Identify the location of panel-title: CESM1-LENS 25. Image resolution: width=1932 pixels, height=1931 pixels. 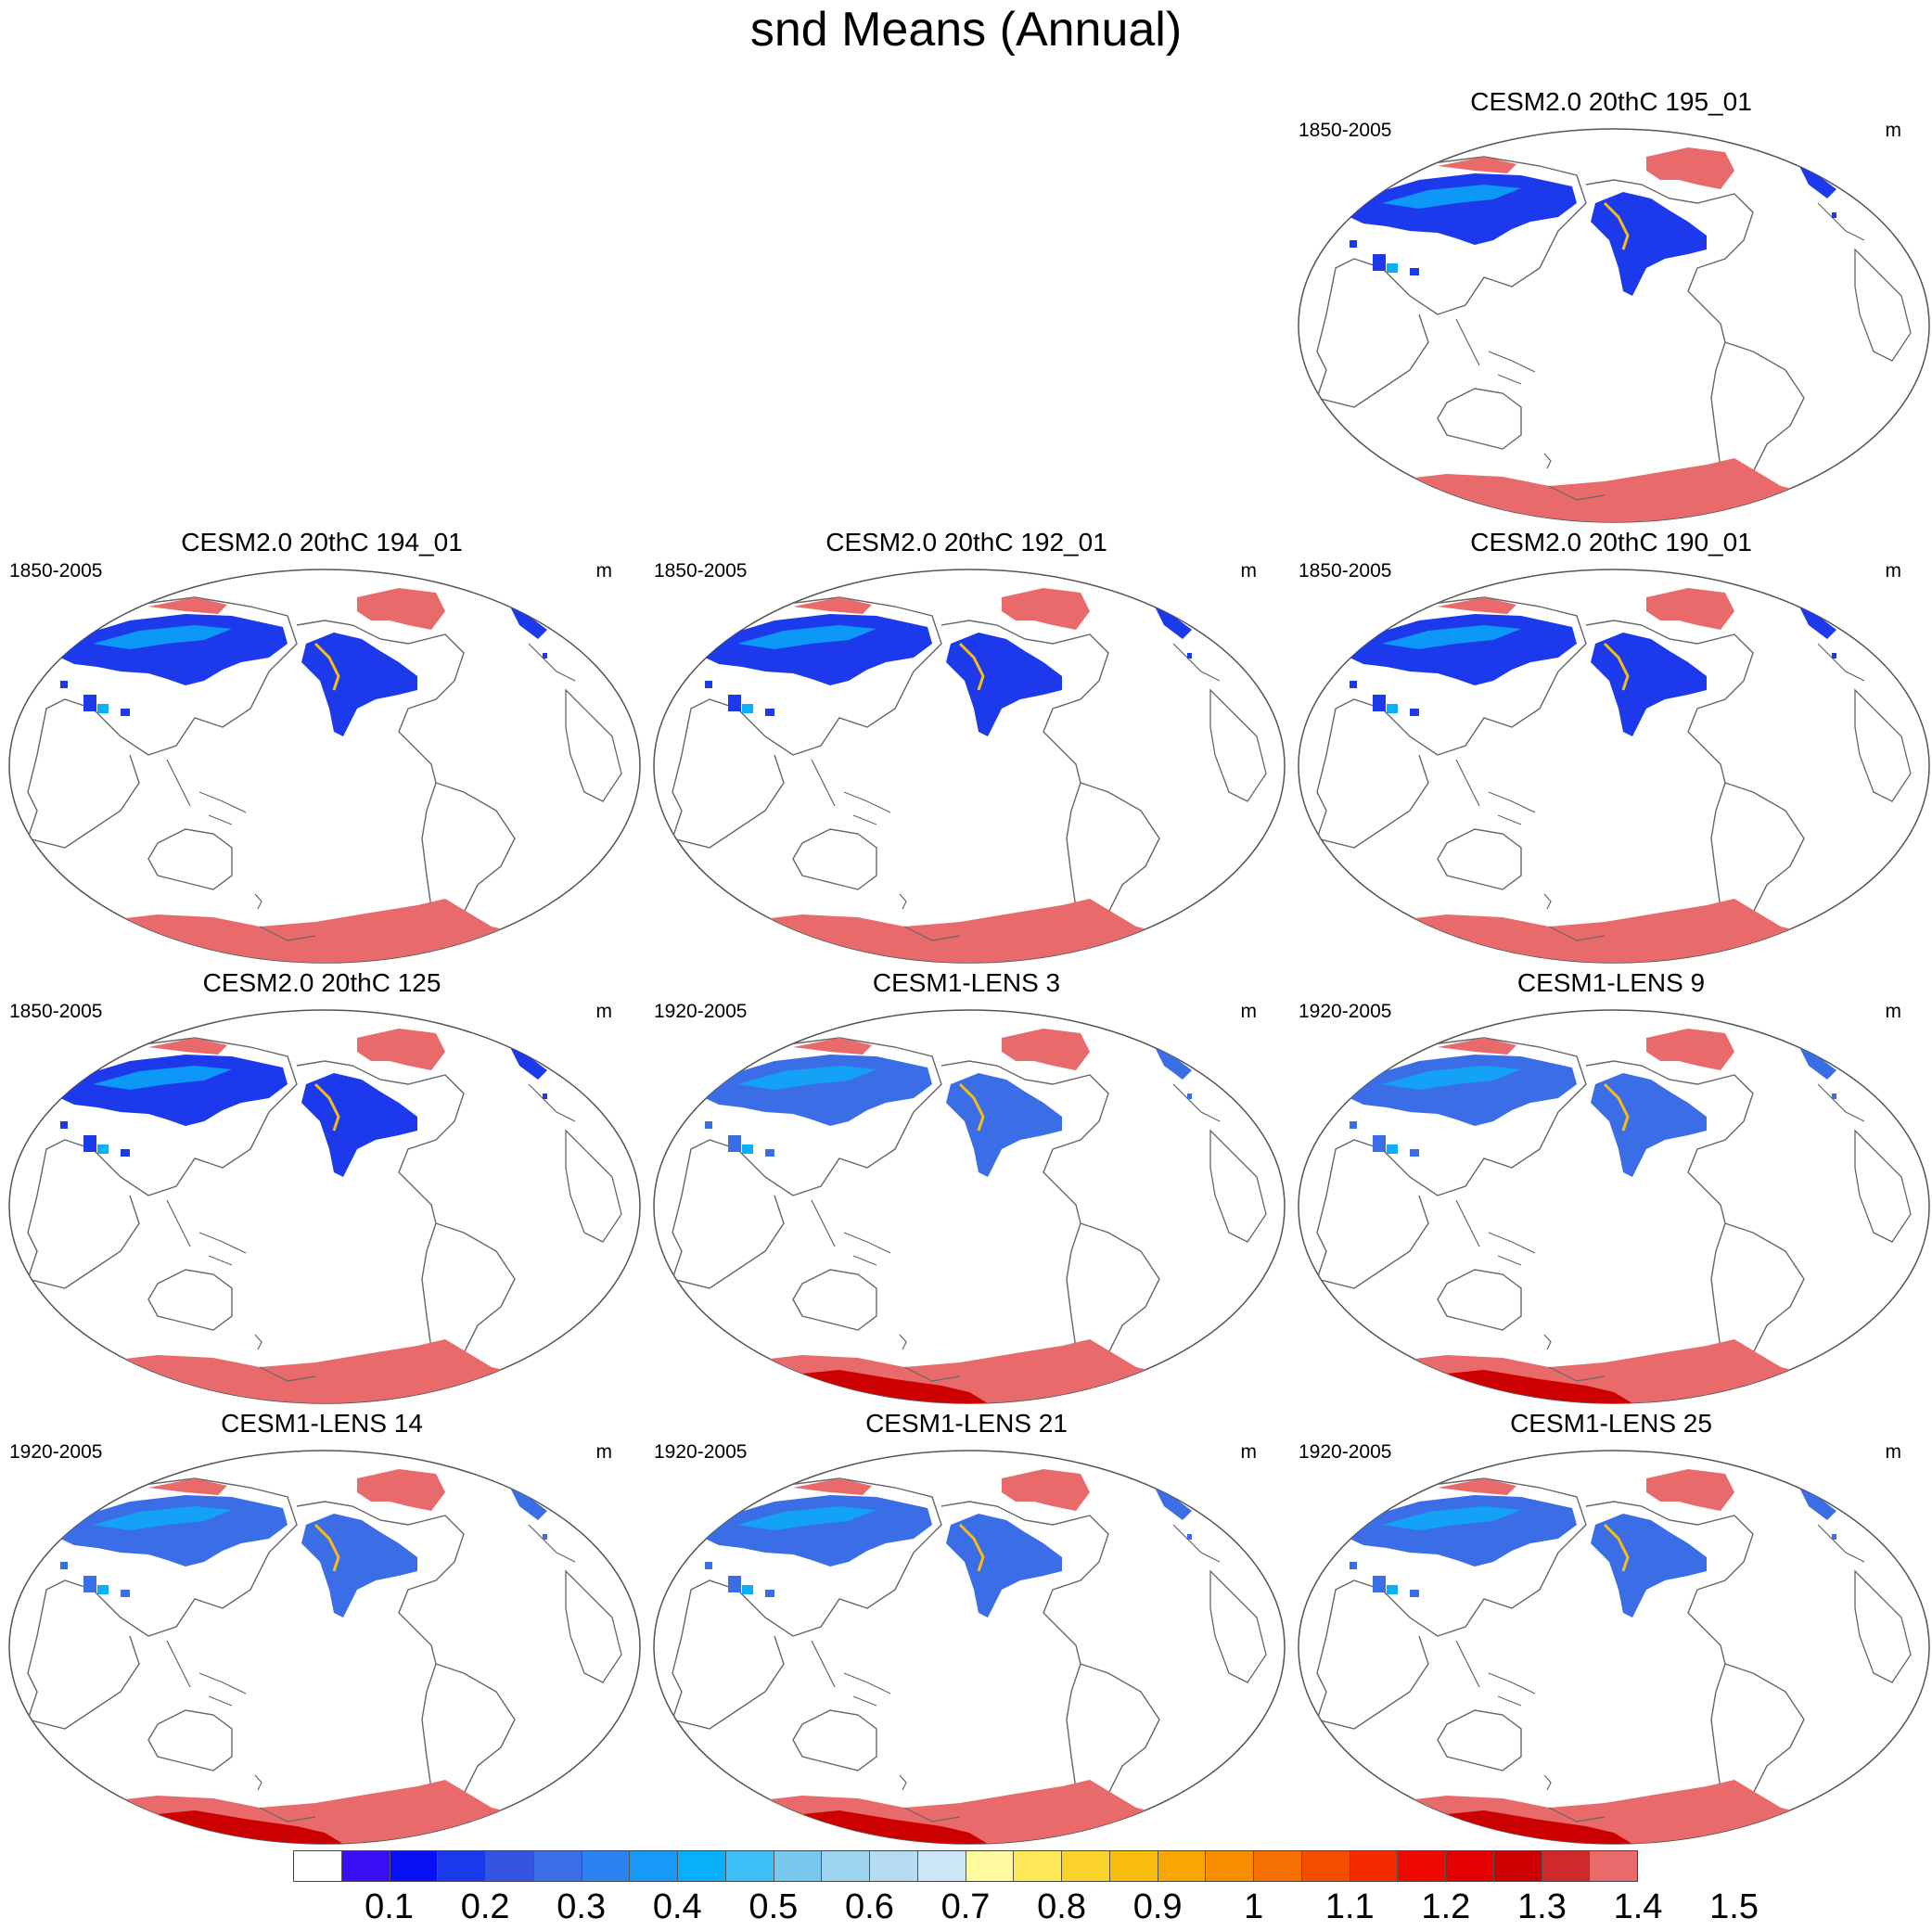
(1611, 1423).